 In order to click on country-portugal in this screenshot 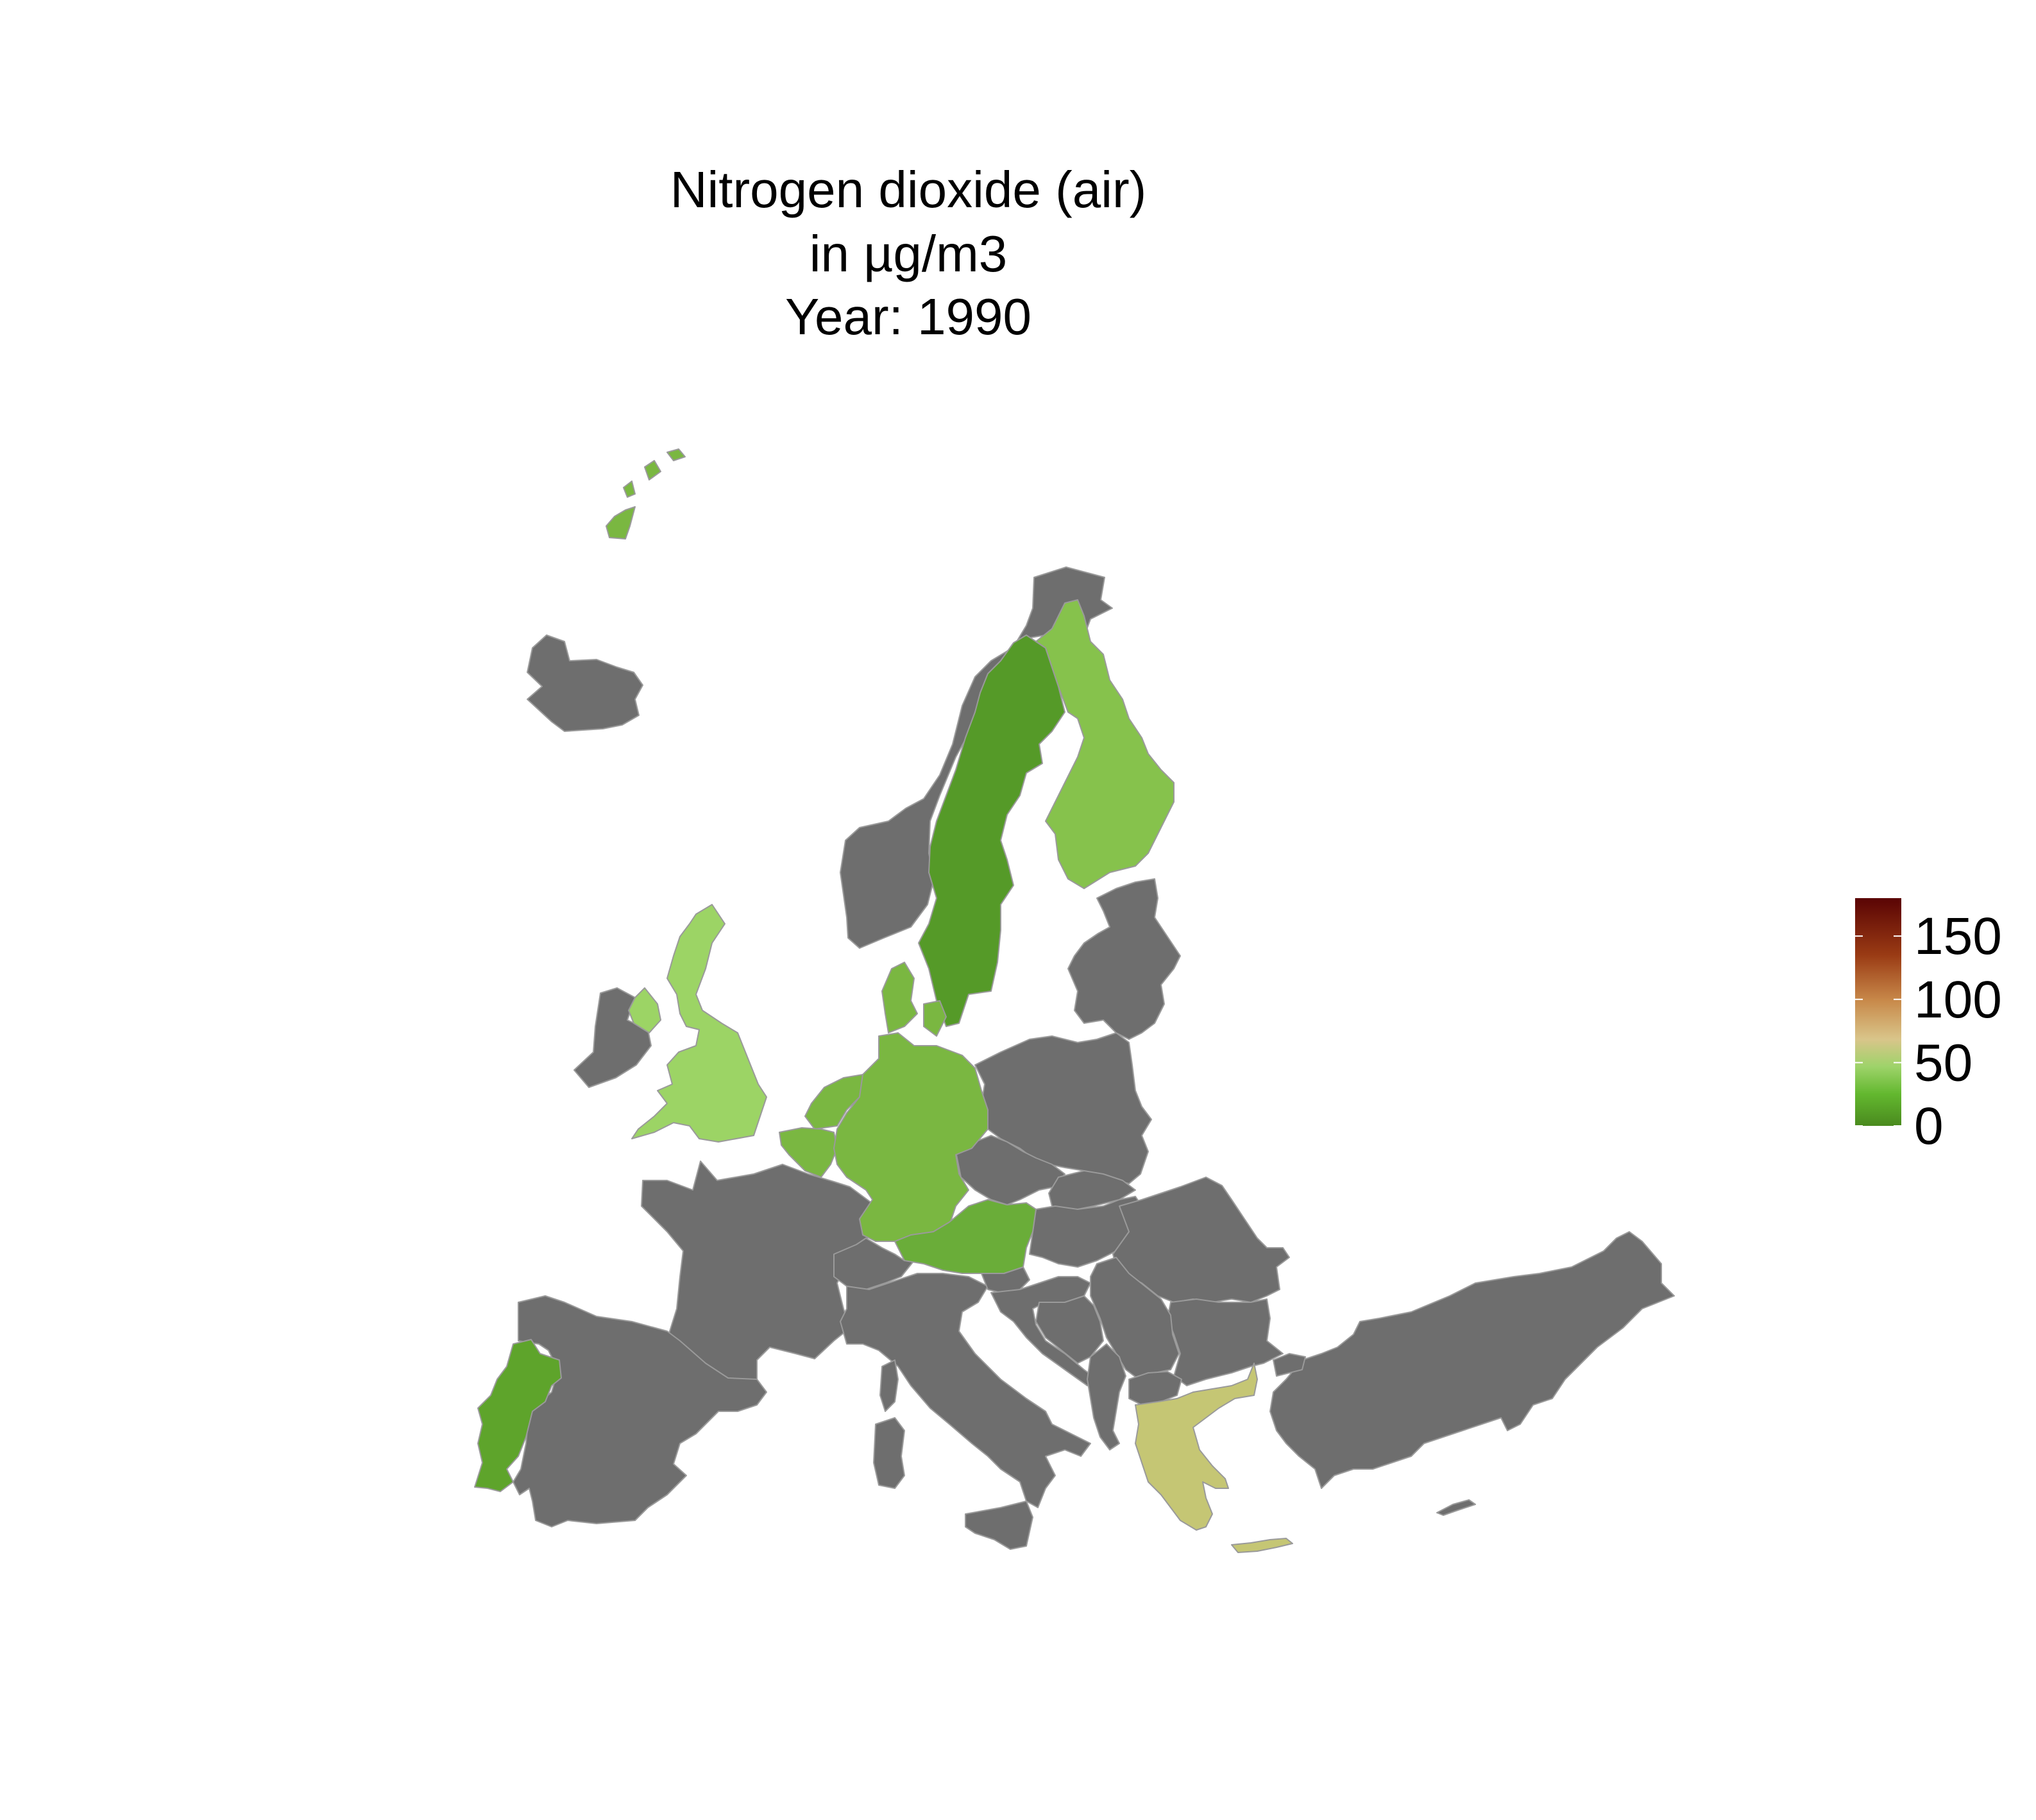, I will do `click(518, 1415)`.